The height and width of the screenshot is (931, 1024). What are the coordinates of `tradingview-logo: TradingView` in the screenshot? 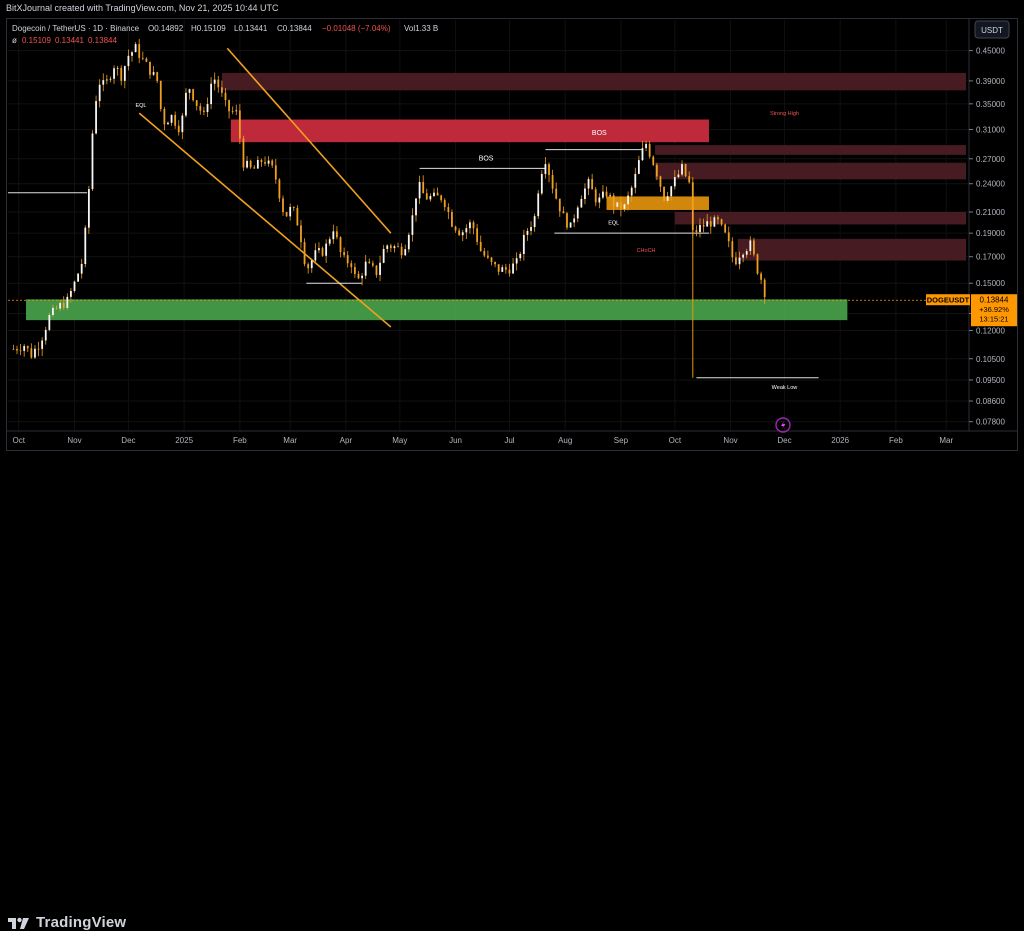 It's located at (67, 922).